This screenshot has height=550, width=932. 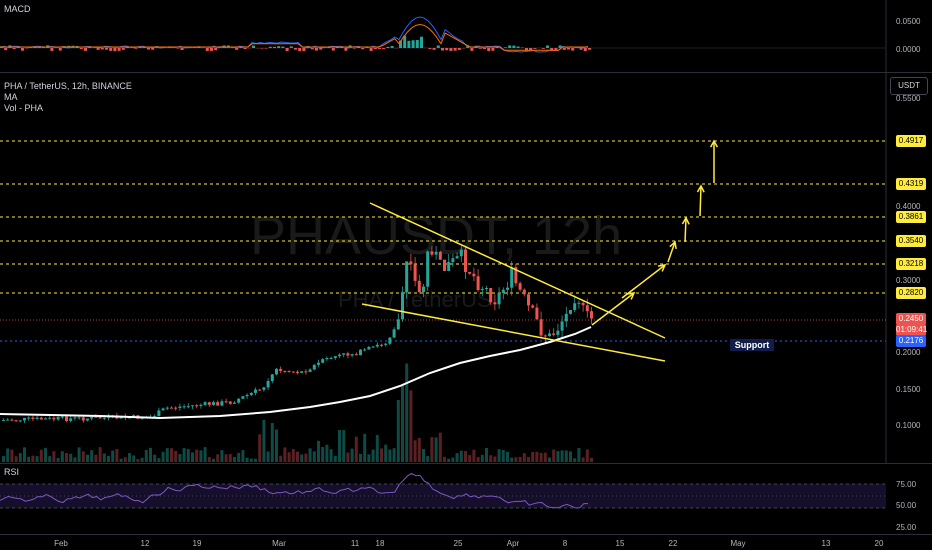 I want to click on projection-arrows, so click(x=655, y=232).